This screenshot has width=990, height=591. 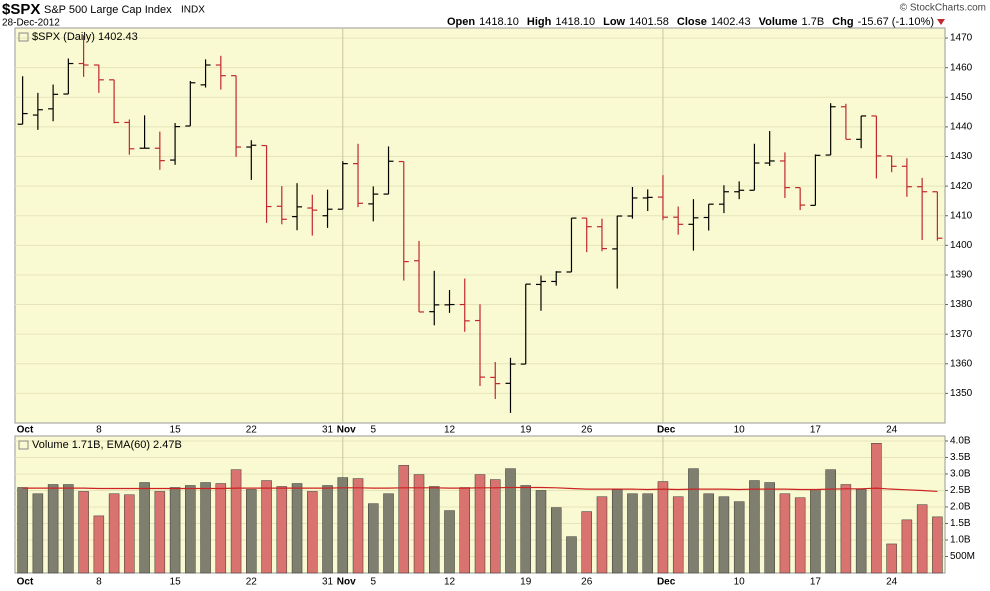 I want to click on y-tick-label: 500M, so click(x=962, y=556).